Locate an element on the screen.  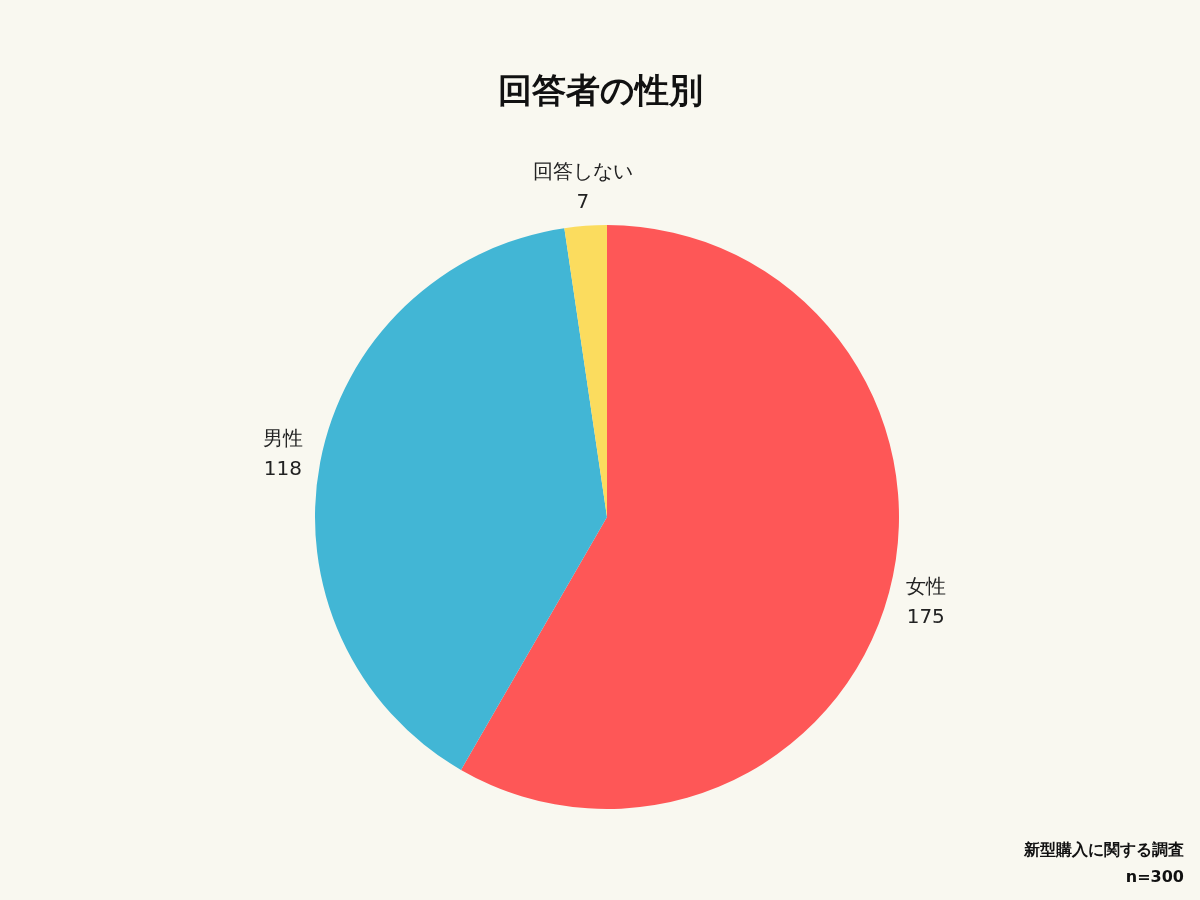
data-label: 118 is located at coordinates (282, 468).